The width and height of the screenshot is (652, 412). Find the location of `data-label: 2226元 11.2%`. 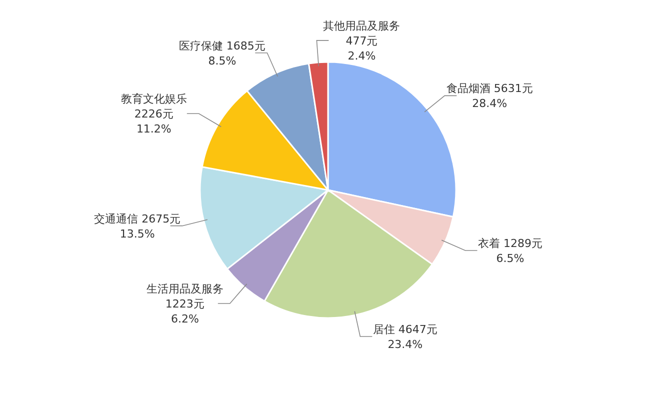

data-label: 2226元 11.2% is located at coordinates (154, 122).